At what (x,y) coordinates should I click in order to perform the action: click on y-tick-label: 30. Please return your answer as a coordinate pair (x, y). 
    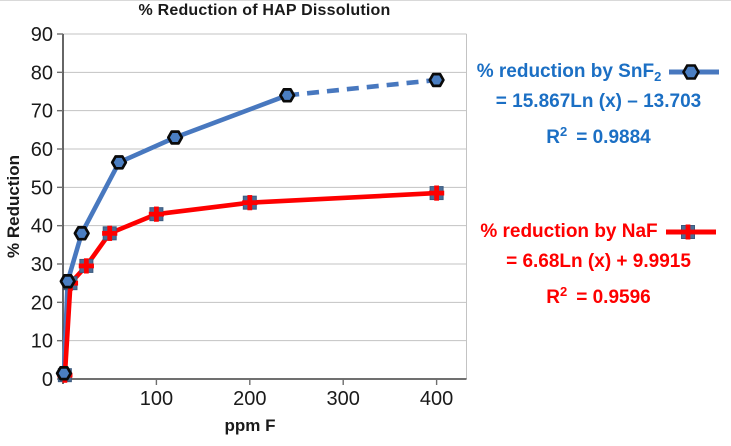
    Looking at the image, I should click on (42, 265).